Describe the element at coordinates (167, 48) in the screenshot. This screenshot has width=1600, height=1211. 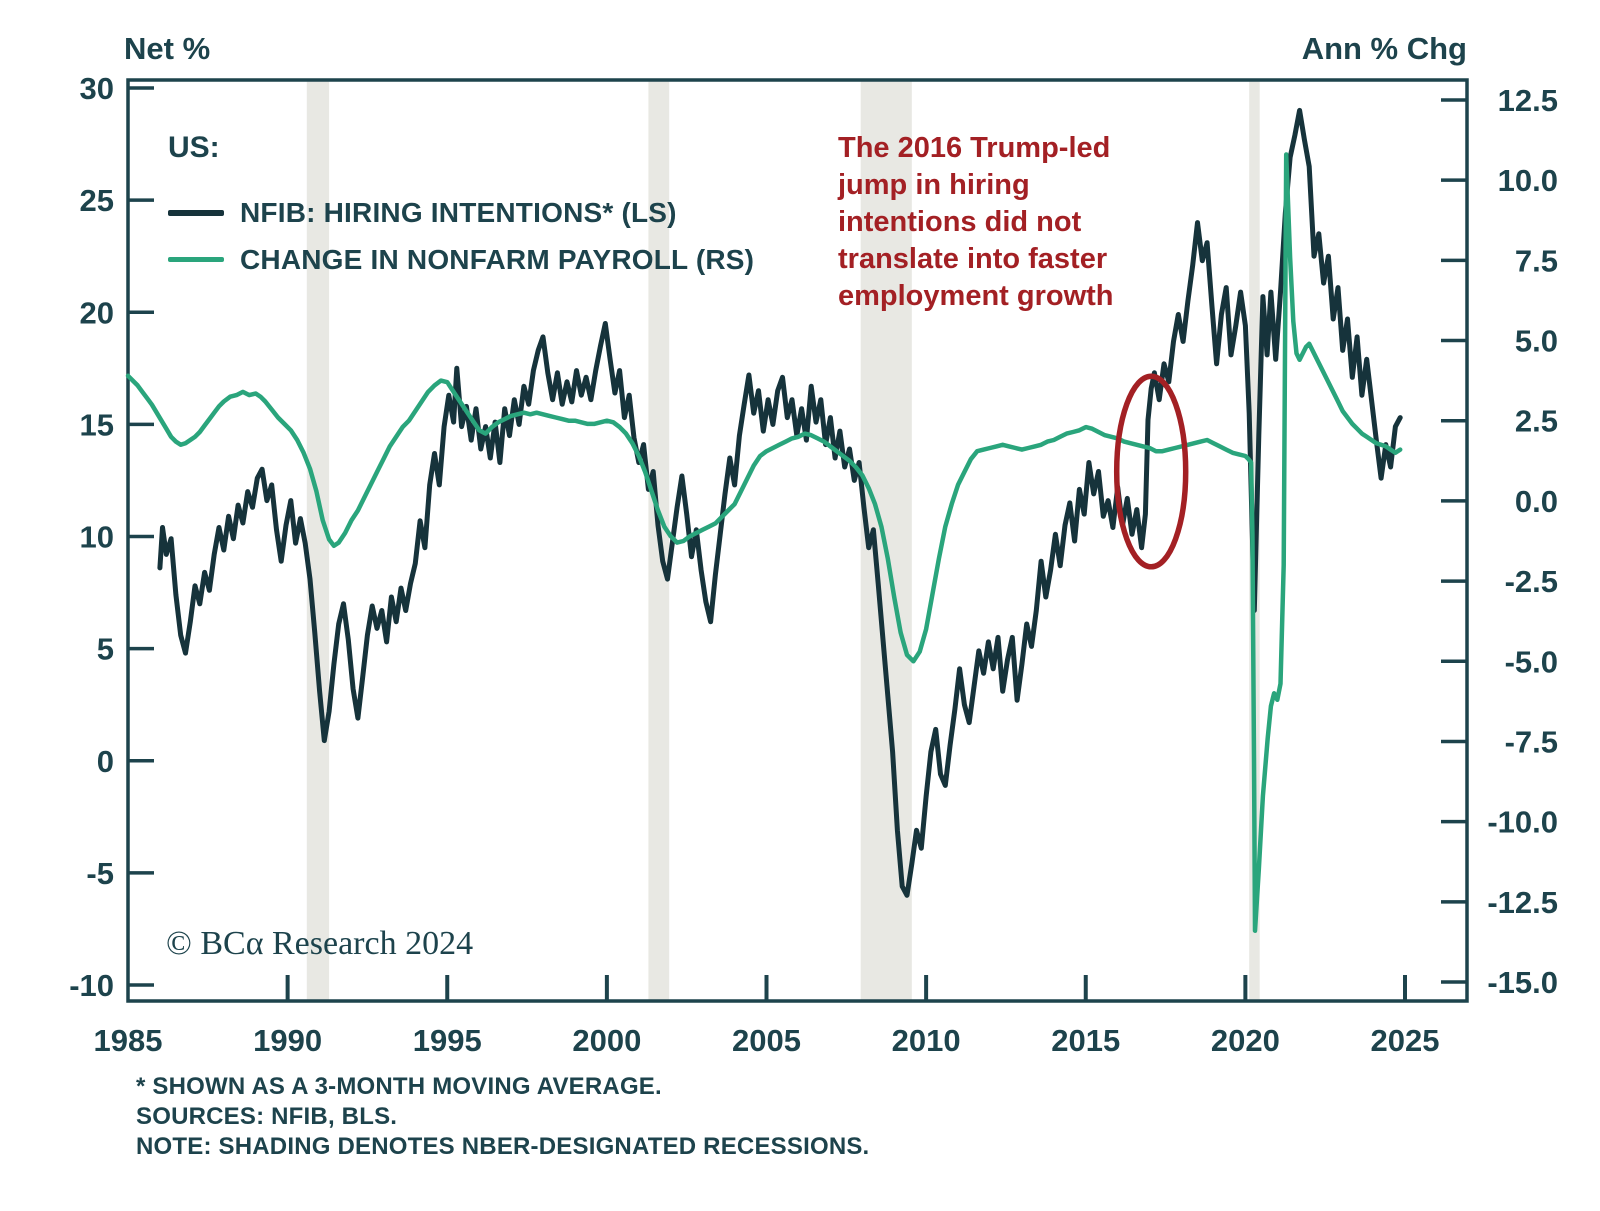
I see `left-axis-title: Net %` at that location.